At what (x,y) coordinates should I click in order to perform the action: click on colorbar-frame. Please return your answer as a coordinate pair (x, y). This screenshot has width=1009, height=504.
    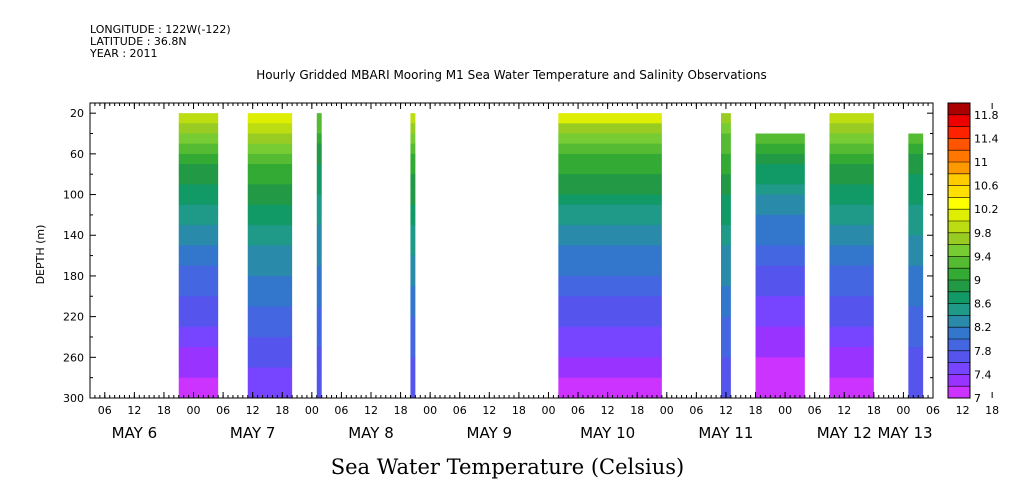
    Looking at the image, I should click on (959, 250).